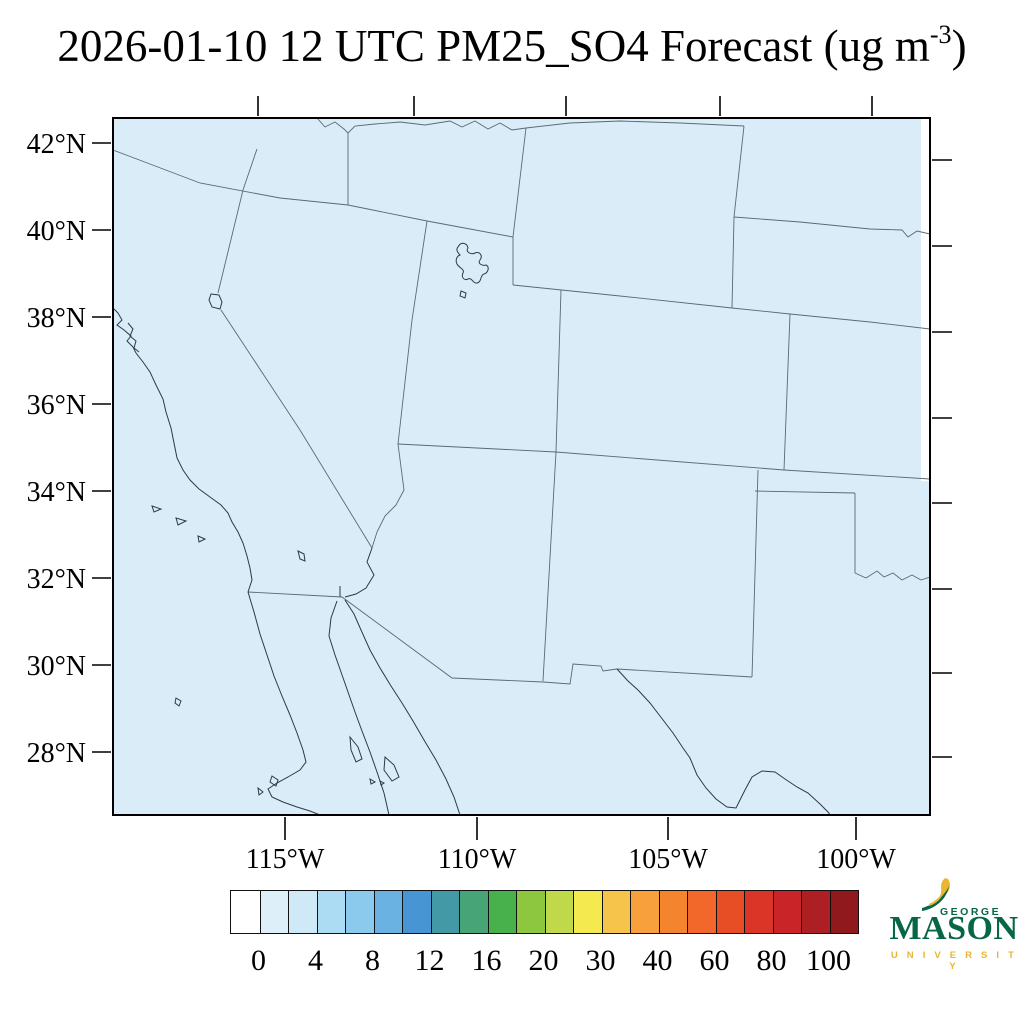  What do you see at coordinates (372, 960) in the screenshot?
I see `colorbar-tick-label: 8` at bounding box center [372, 960].